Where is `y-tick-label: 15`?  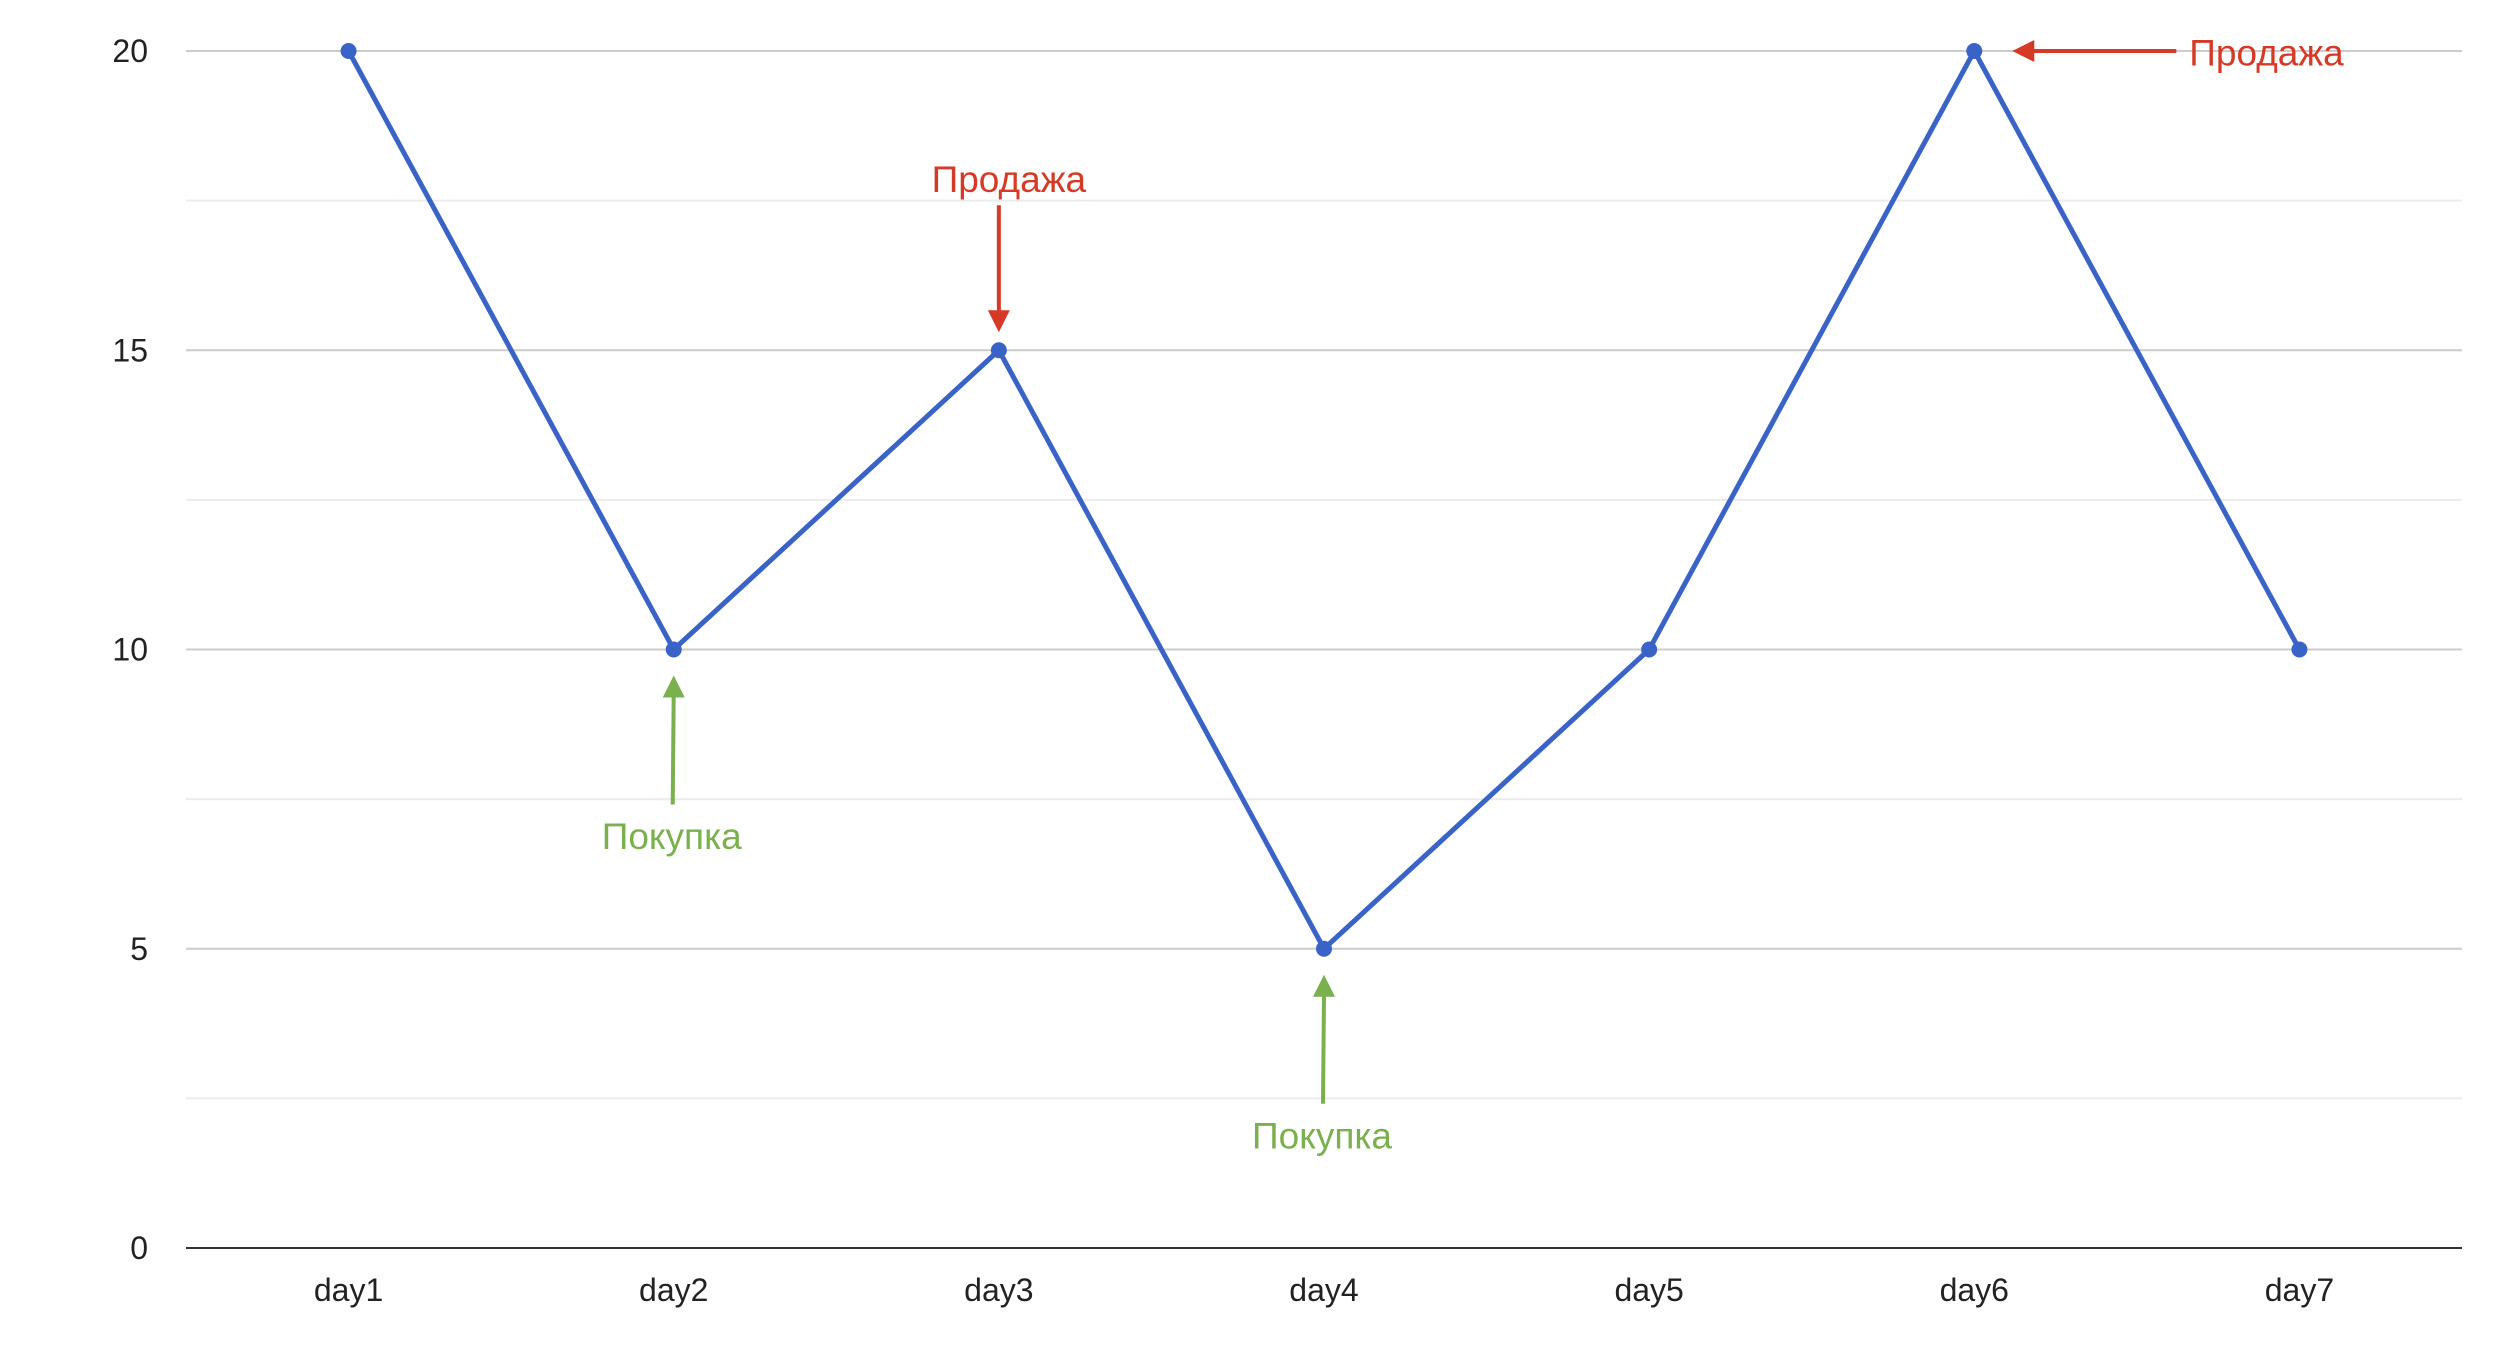 y-tick-label: 15 is located at coordinates (130, 350).